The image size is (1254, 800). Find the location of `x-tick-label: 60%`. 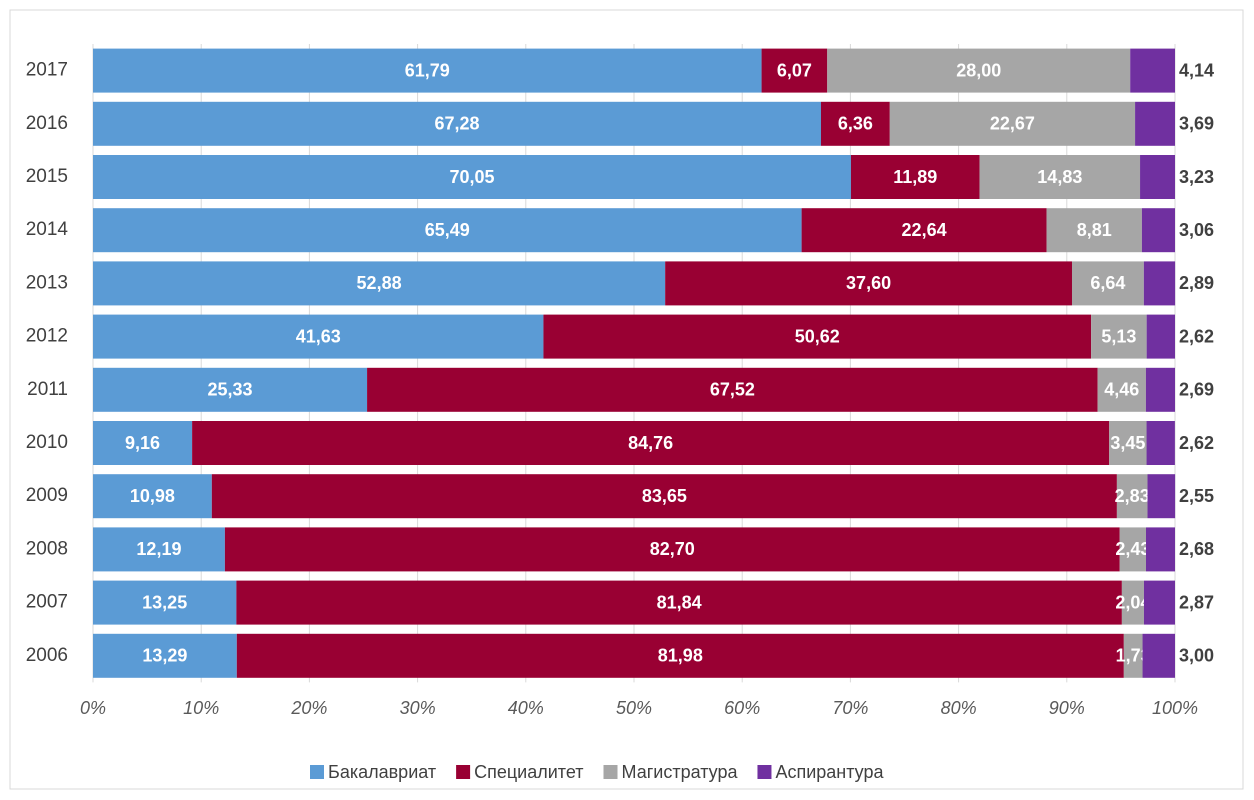

x-tick-label: 60% is located at coordinates (742, 708).